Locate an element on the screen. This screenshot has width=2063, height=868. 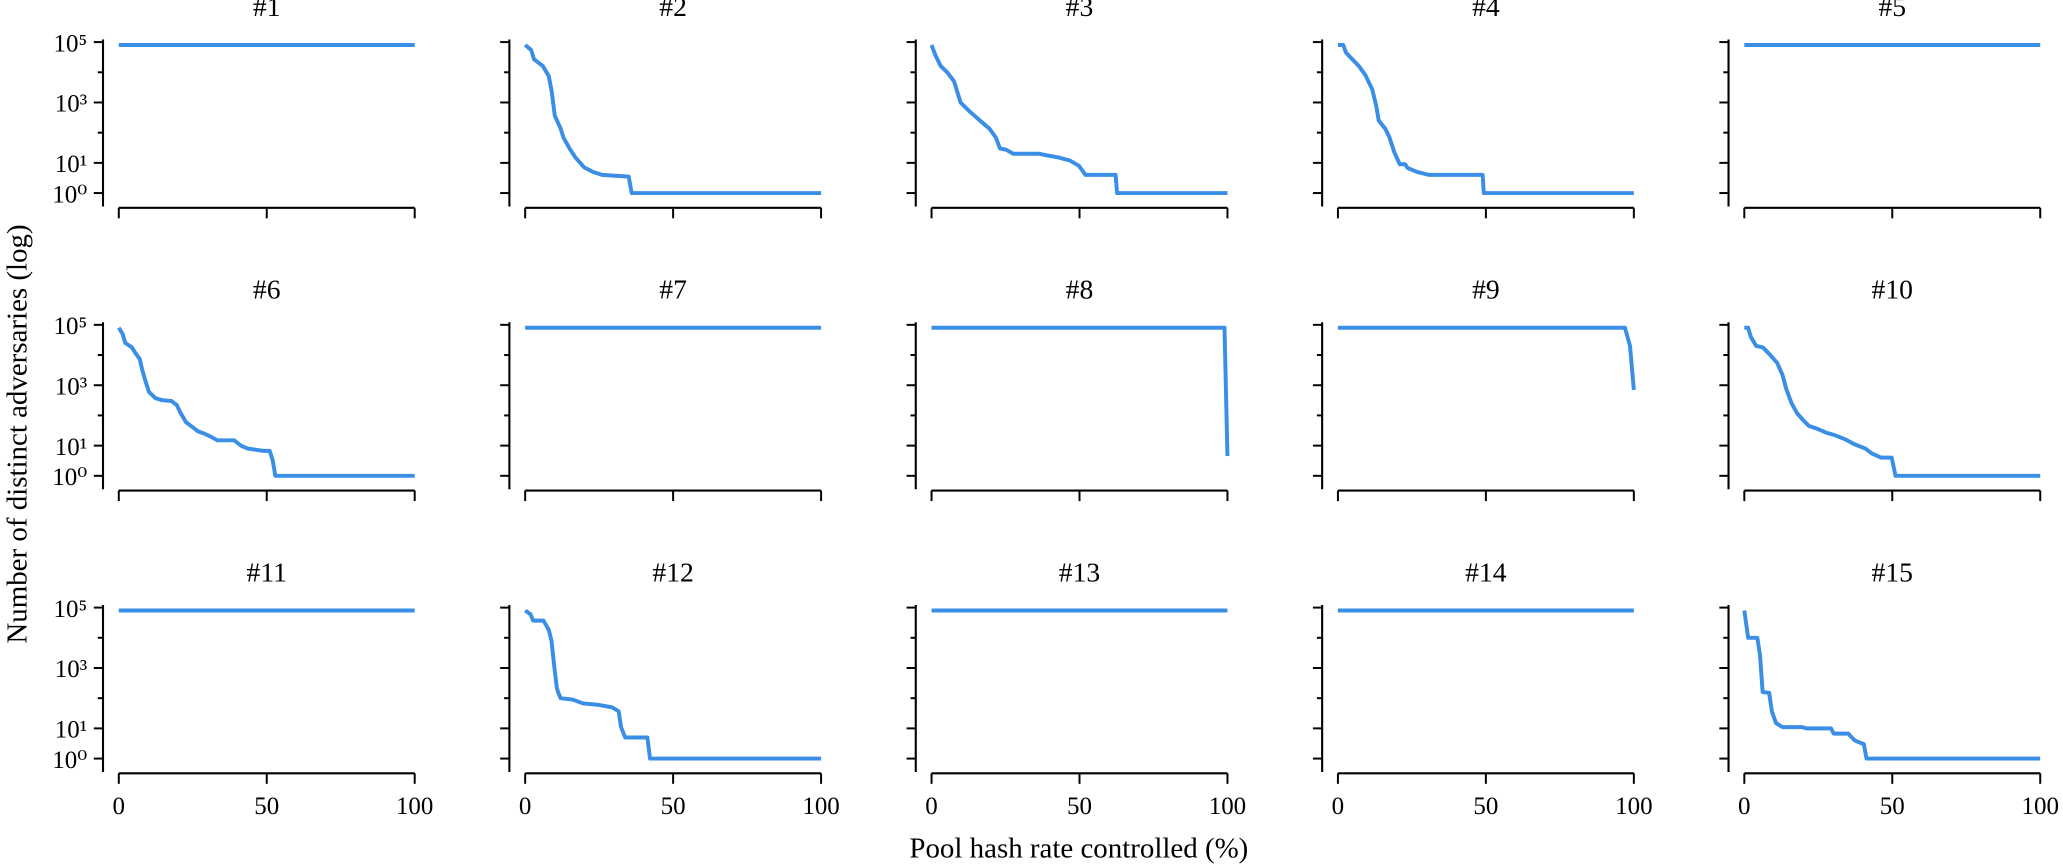
panel-title: #10 is located at coordinates (1892, 289).